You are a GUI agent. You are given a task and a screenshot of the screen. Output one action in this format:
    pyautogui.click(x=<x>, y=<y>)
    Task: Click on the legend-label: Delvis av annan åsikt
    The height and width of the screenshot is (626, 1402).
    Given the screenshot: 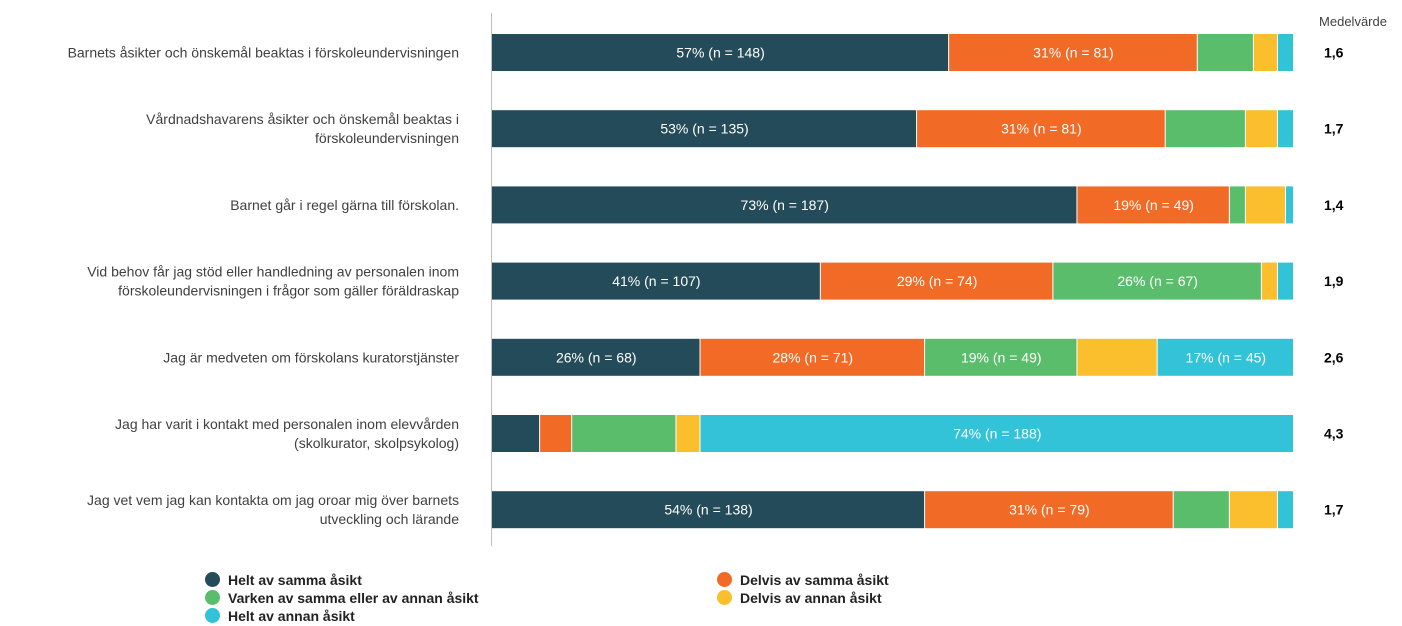 What is the action you would take?
    pyautogui.click(x=811, y=597)
    